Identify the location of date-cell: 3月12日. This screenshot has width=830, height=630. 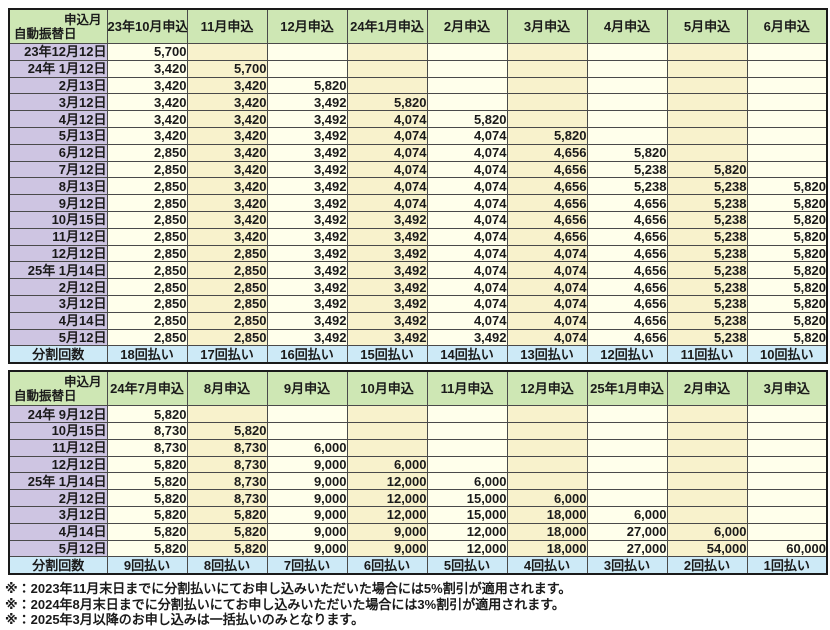
(58, 102).